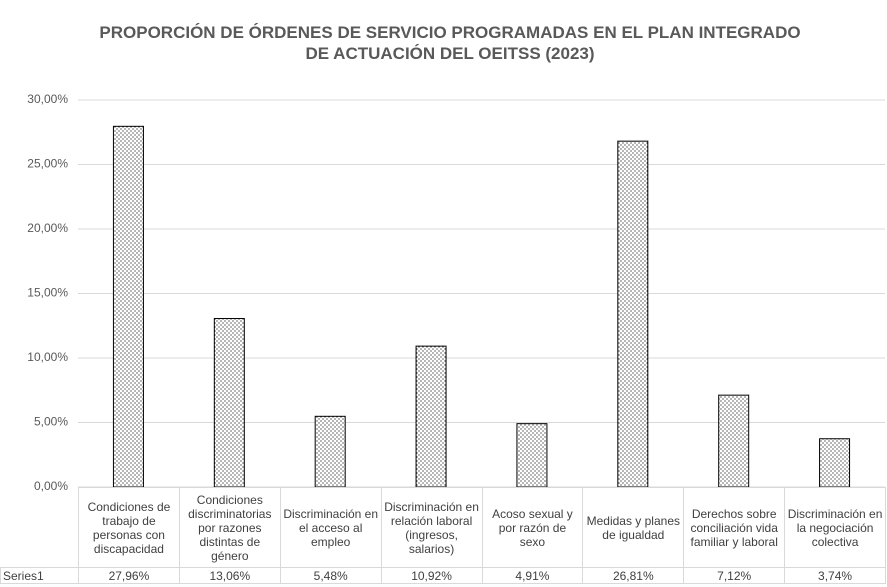 This screenshot has width=887, height=587. What do you see at coordinates (633, 527) in the screenshot?
I see `category-label: Medidas y planes de igualdad` at bounding box center [633, 527].